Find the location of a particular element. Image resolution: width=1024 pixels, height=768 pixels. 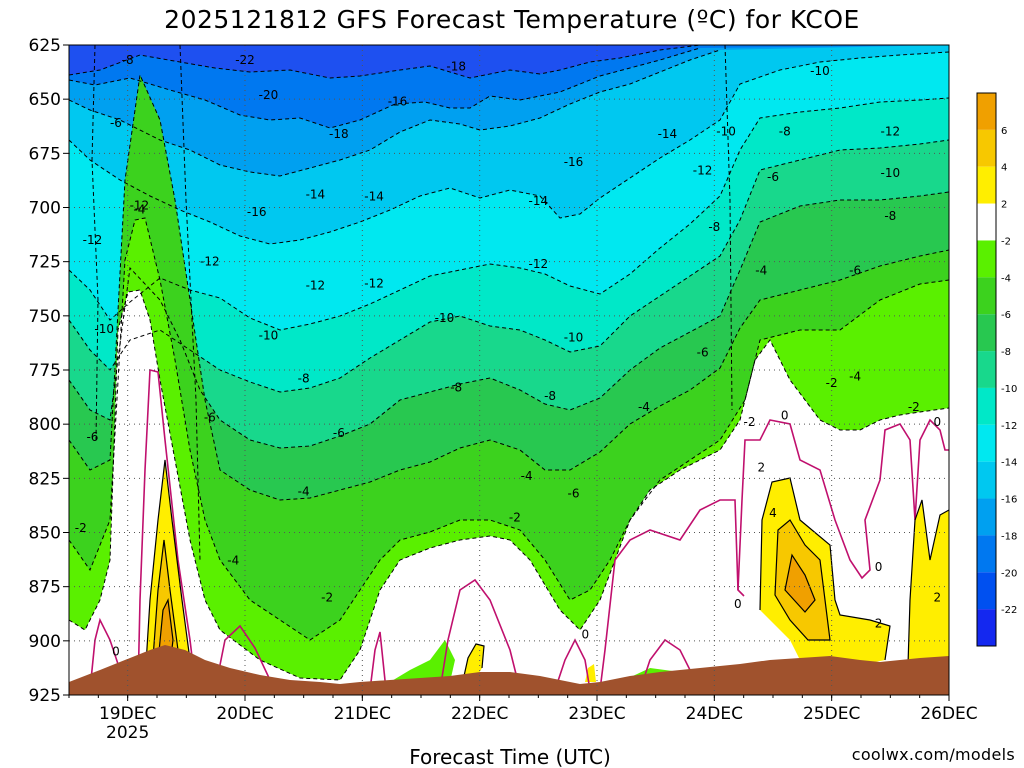

y-tick-label: 775 is located at coordinates (45, 371).